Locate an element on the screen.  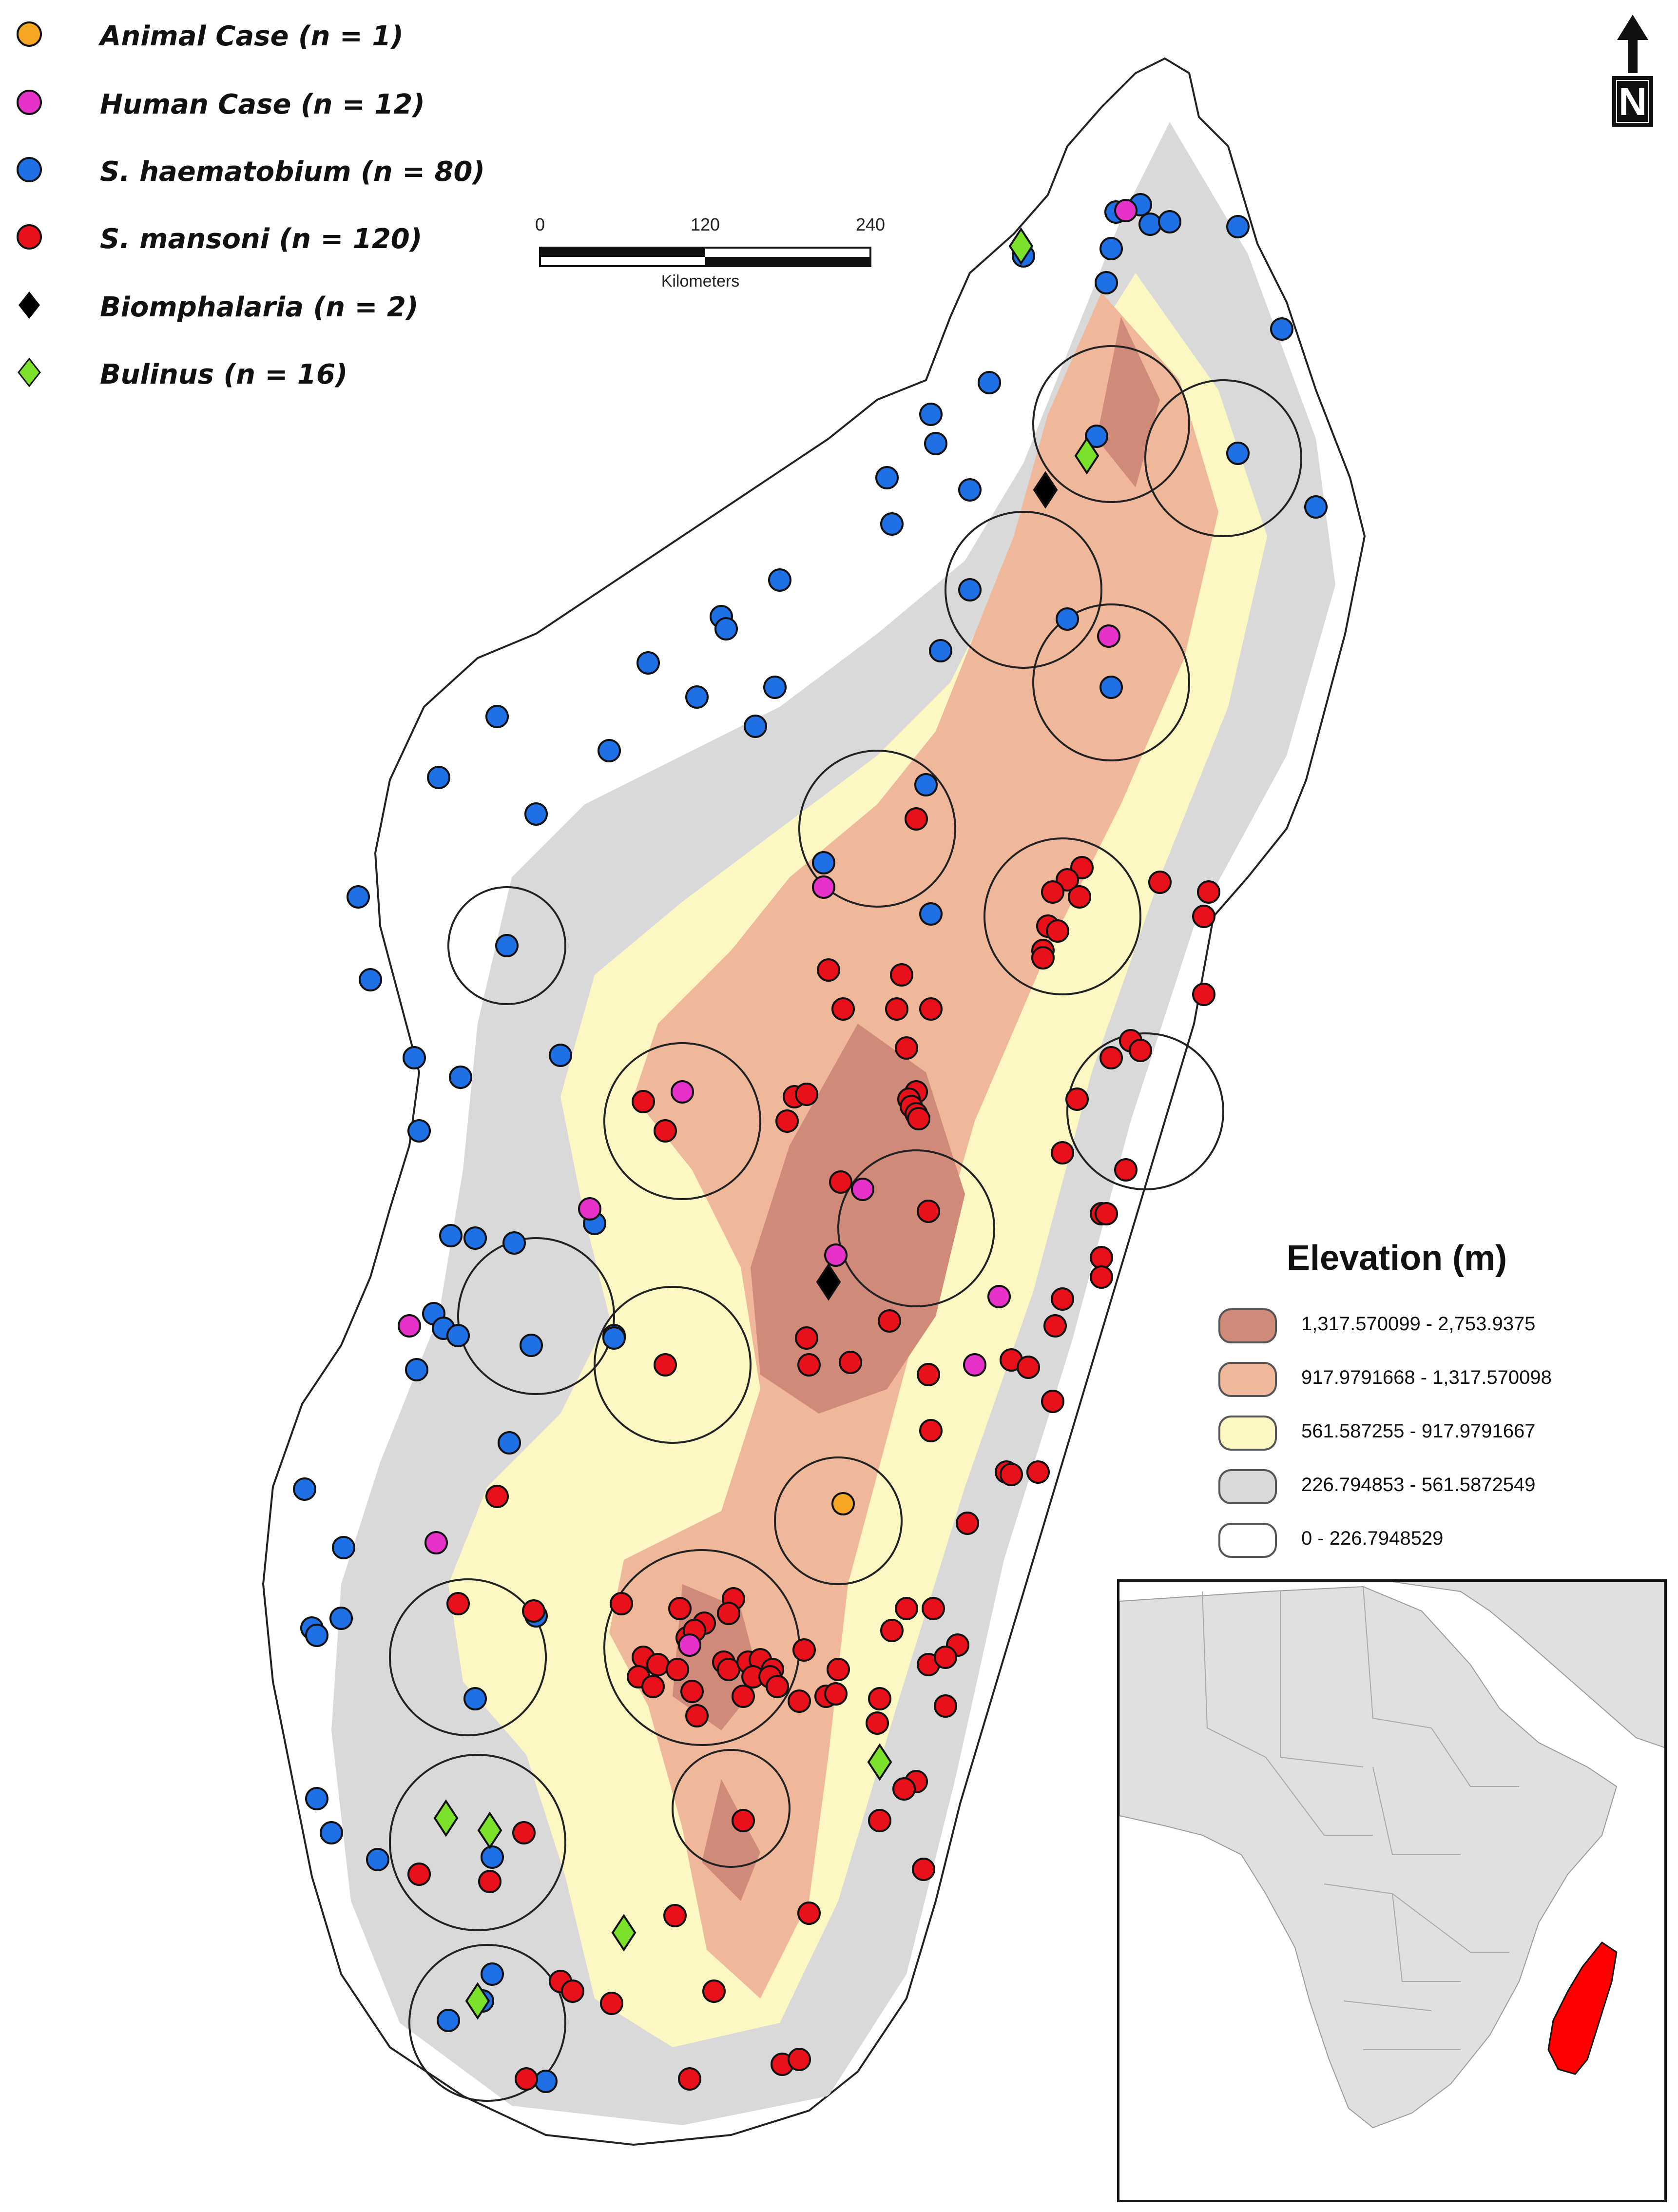
scale-bar: 0 120 240 Kilometers is located at coordinates (711, 253).